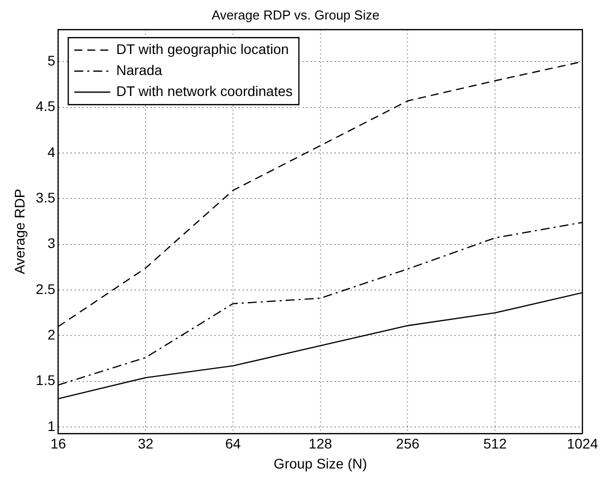 The image size is (609, 481). Describe the element at coordinates (46, 197) in the screenshot. I see `y-tick-label: 3.5` at that location.